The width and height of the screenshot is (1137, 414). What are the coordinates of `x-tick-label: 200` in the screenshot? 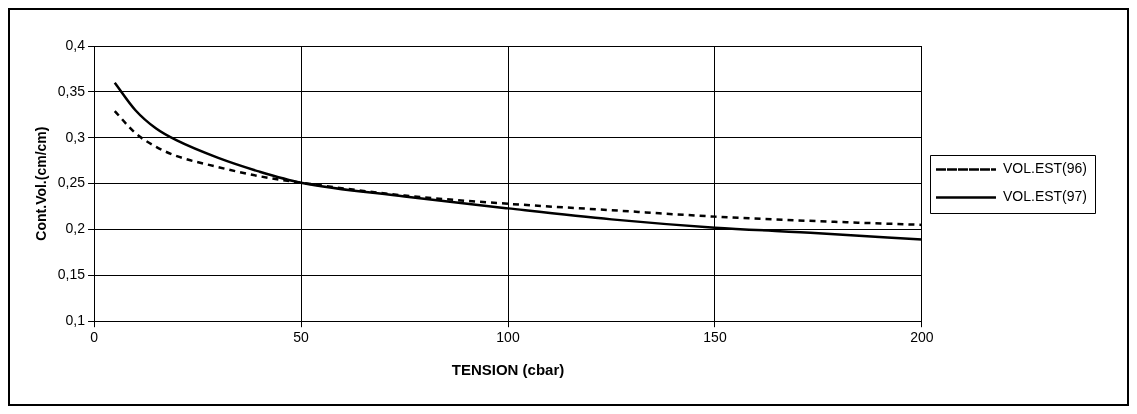 It's located at (922, 337).